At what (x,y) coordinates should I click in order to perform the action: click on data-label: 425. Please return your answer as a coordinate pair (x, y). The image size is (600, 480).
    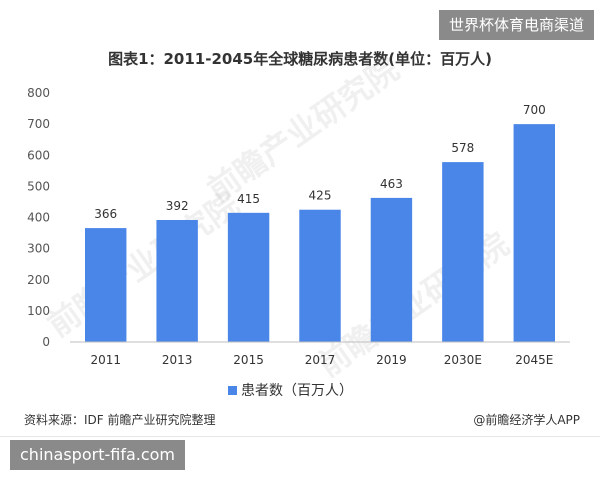
    Looking at the image, I should click on (320, 196).